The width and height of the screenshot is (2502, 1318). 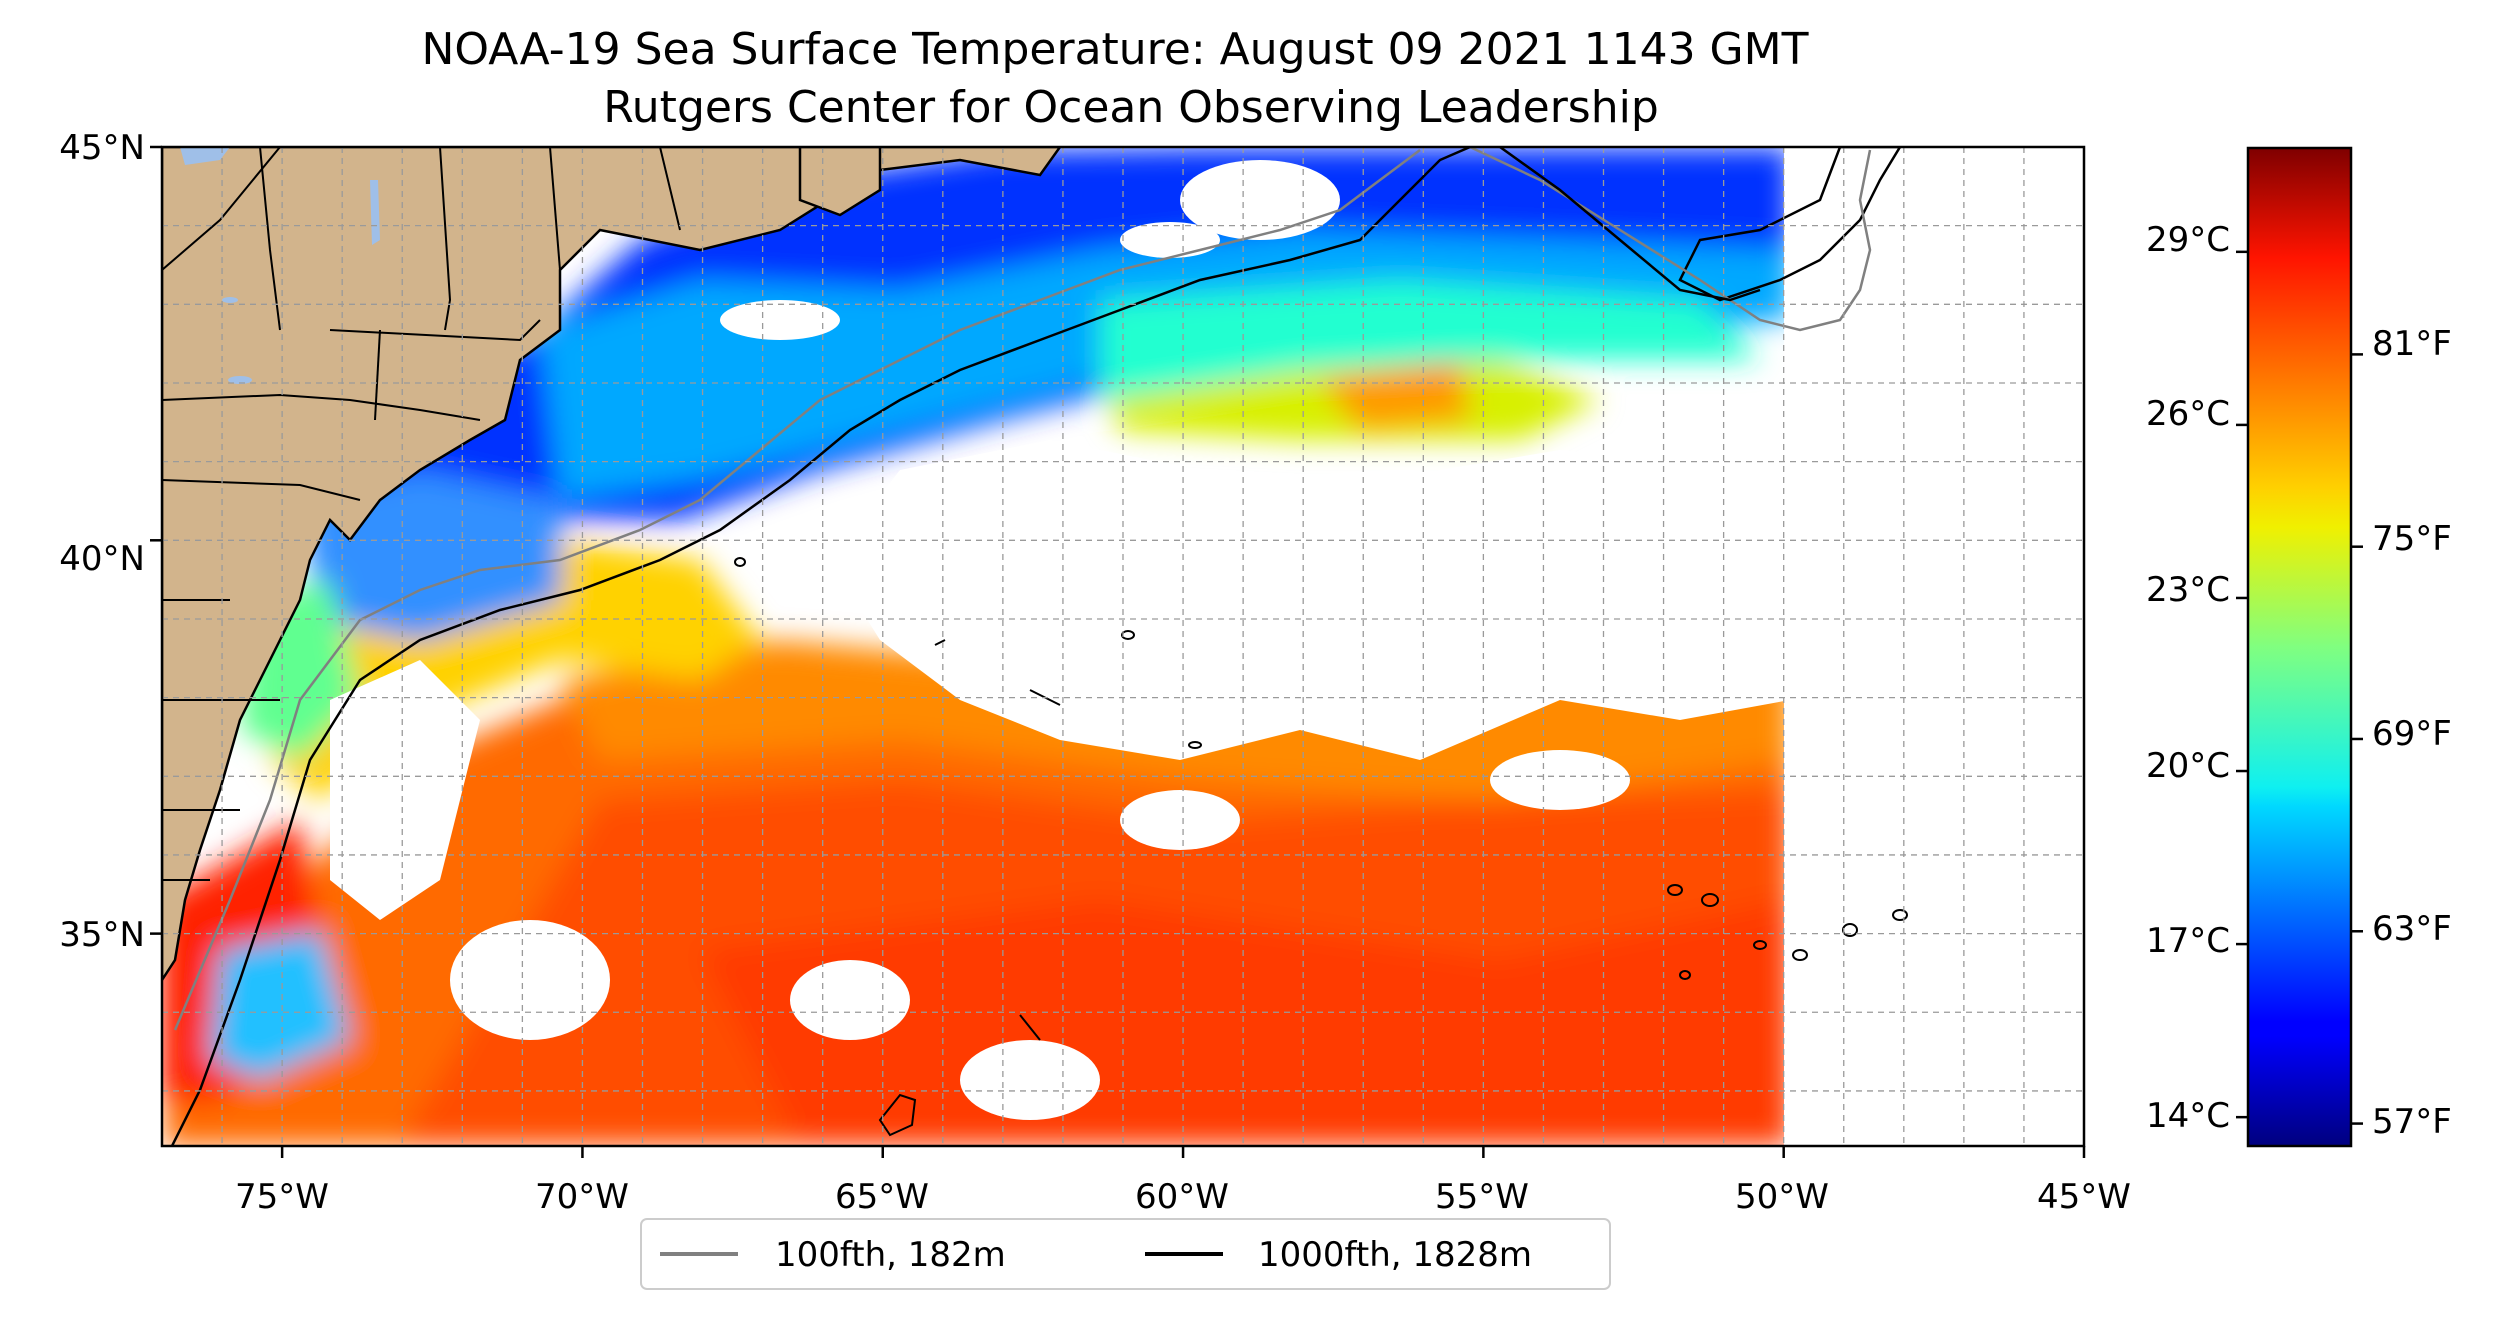 What do you see at coordinates (2412, 344) in the screenshot?
I see `fahrenheit-label: 81°F` at bounding box center [2412, 344].